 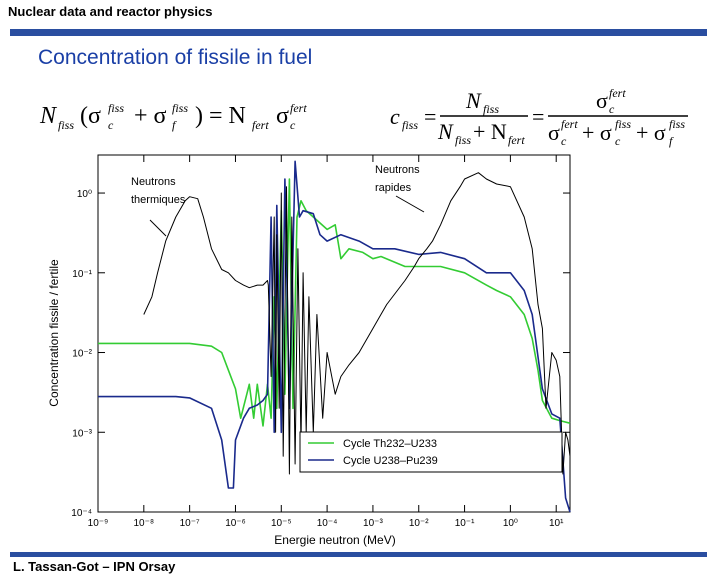 What do you see at coordinates (190, 523) in the screenshot?
I see `x-tick-label: 10⁻⁷` at bounding box center [190, 523].